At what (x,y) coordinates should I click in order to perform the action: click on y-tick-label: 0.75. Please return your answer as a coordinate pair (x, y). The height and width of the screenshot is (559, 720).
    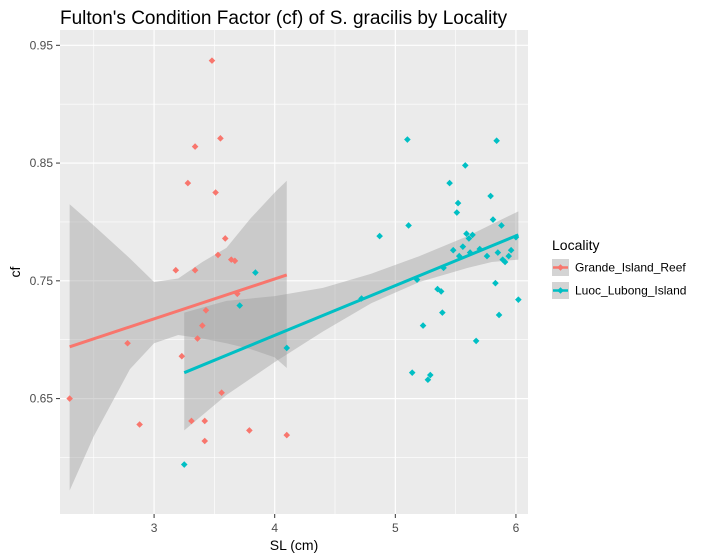
    Looking at the image, I should click on (42, 281).